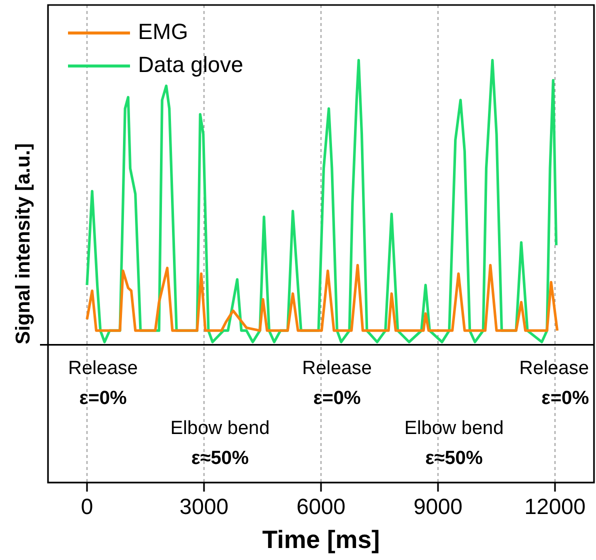  I want to click on x-tick-label: 6000, so click(321, 506).